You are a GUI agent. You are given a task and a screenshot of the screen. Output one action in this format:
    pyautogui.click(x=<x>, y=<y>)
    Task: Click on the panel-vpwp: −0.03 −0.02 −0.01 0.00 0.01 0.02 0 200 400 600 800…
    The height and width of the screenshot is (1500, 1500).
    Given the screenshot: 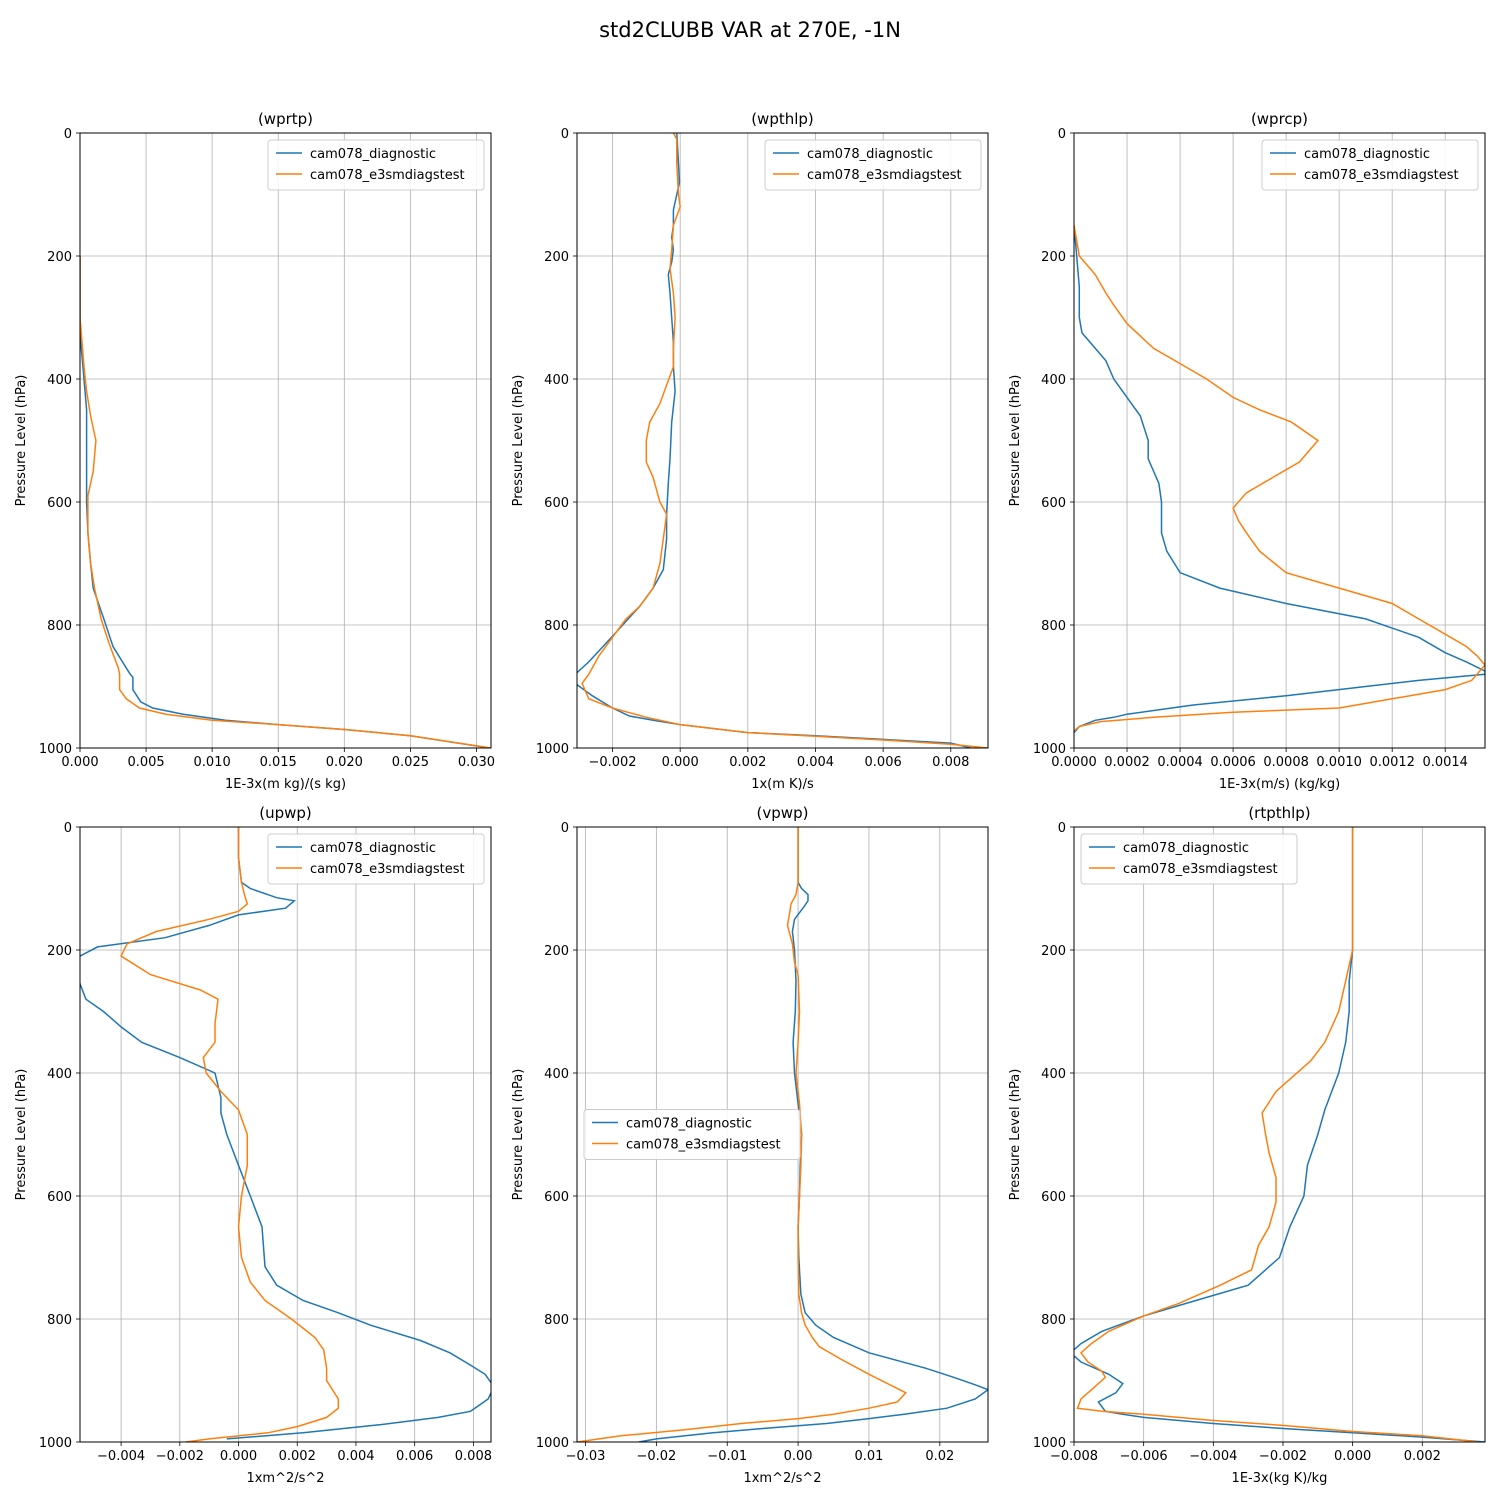 What is the action you would take?
    pyautogui.click(x=750, y=1145)
    